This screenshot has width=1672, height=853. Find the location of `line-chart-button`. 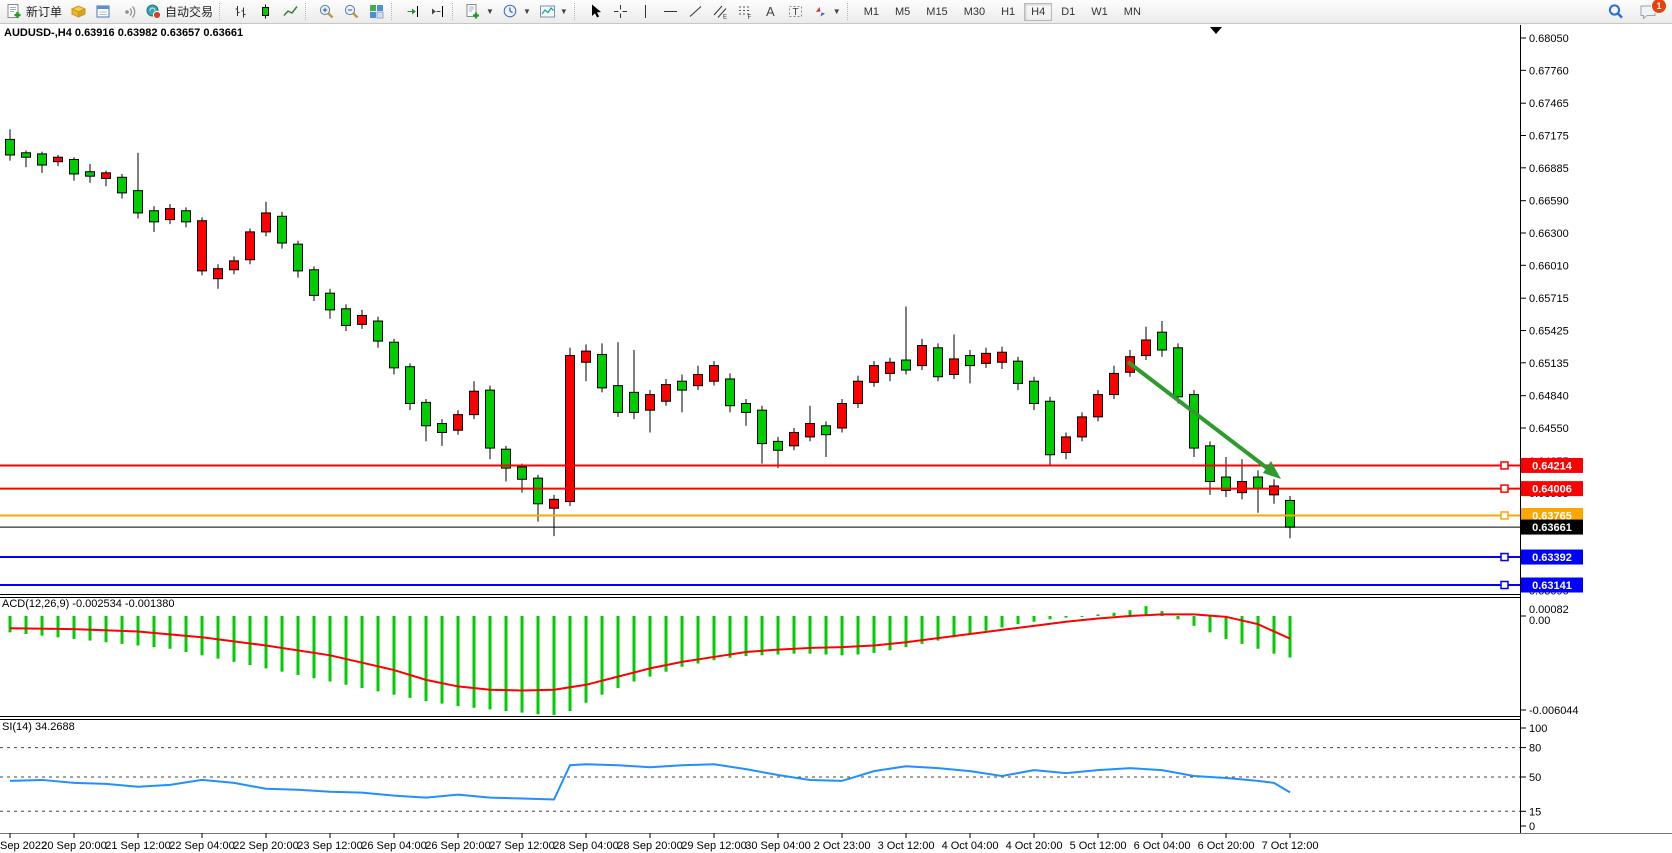

line-chart-button is located at coordinates (290, 11).